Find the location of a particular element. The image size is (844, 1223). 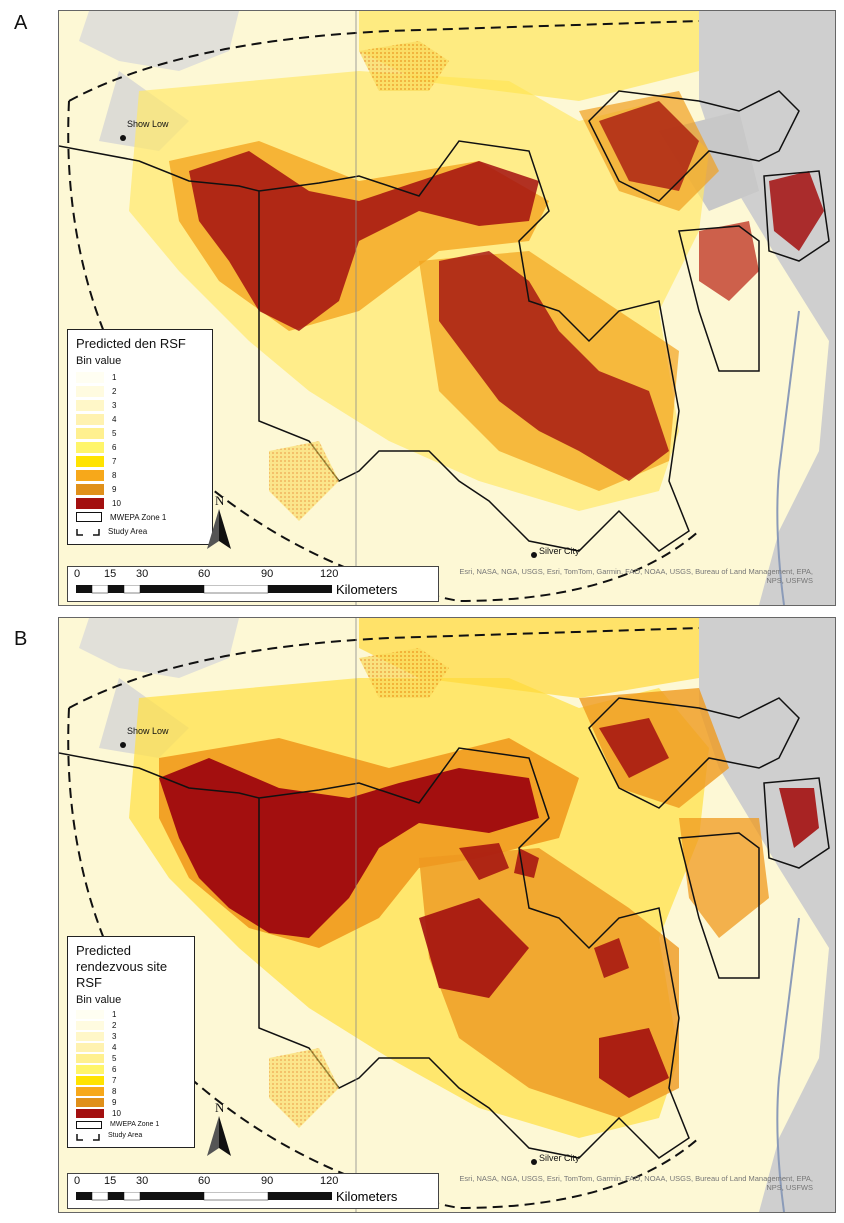

high-den-zone-south is located at coordinates (554, 366).